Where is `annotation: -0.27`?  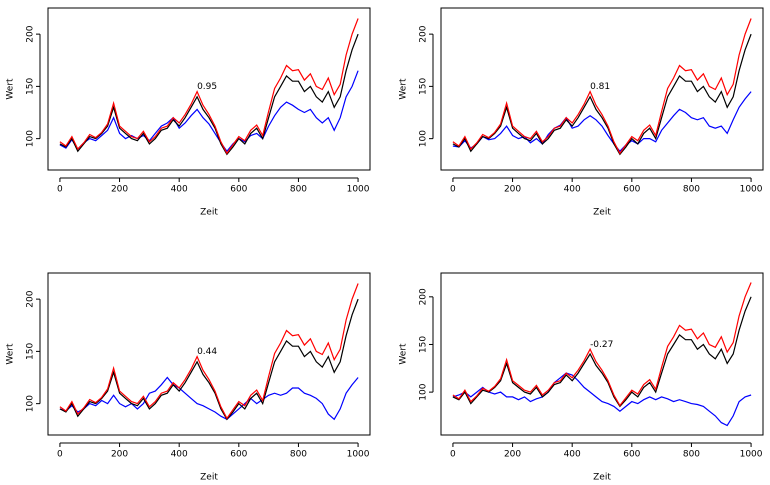
annotation: -0.27 is located at coordinates (601, 345).